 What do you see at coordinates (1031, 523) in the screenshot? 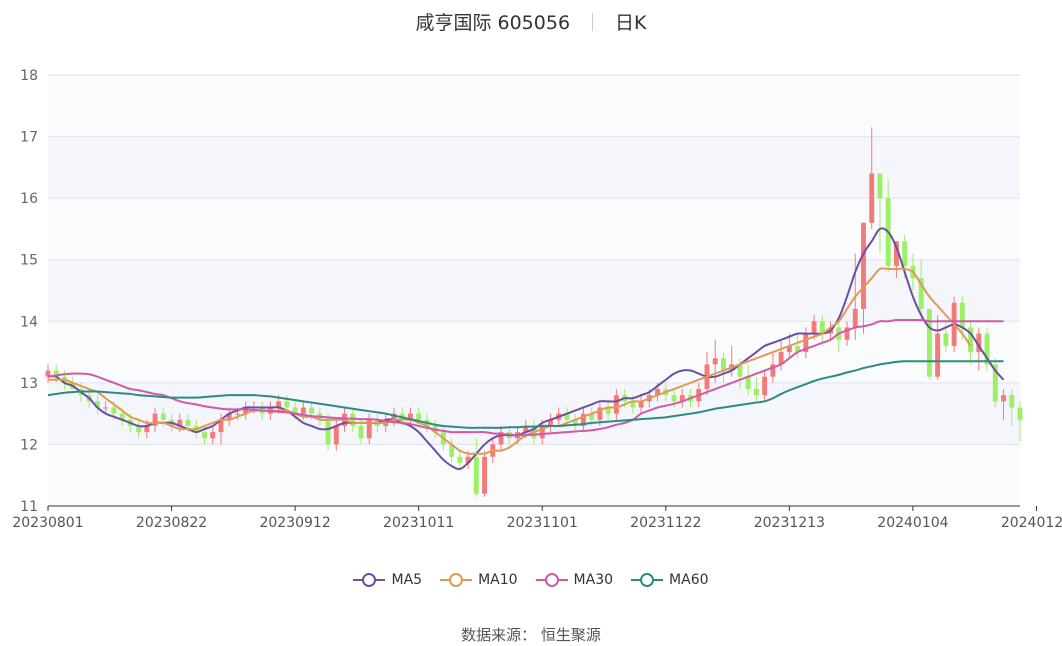
I see `x-tick-label: 20240124` at bounding box center [1031, 523].